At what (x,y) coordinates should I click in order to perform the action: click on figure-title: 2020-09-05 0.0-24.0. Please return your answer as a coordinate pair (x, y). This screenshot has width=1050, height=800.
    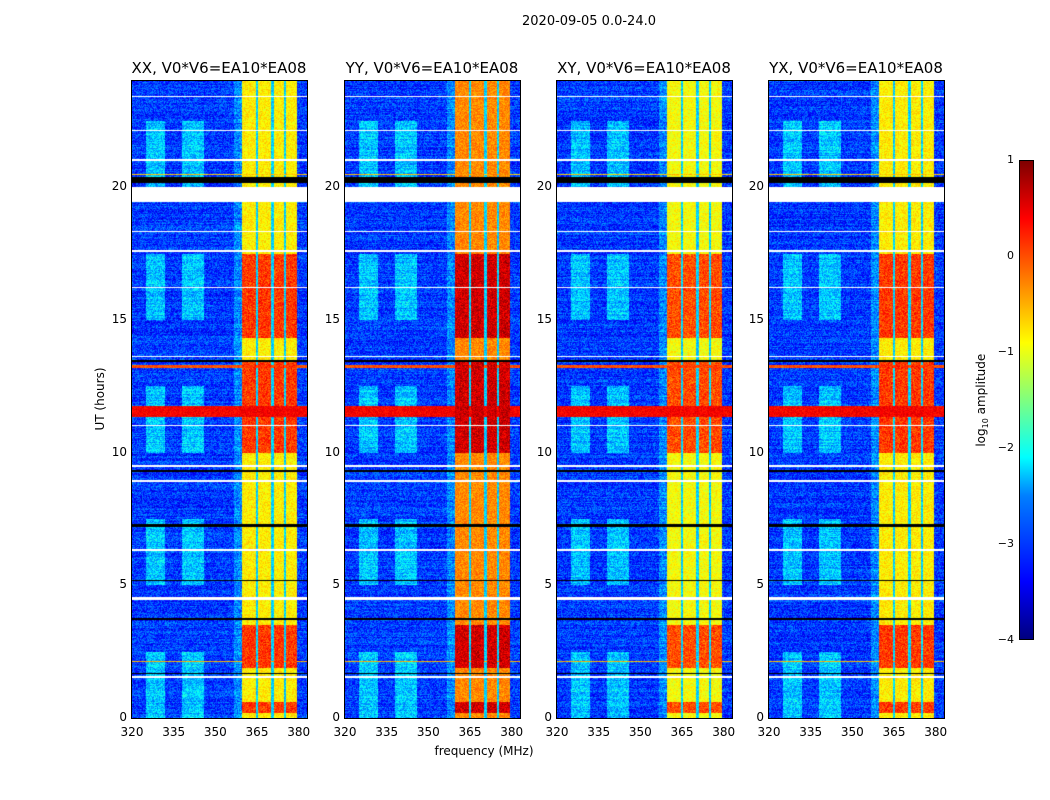
    Looking at the image, I should click on (589, 21).